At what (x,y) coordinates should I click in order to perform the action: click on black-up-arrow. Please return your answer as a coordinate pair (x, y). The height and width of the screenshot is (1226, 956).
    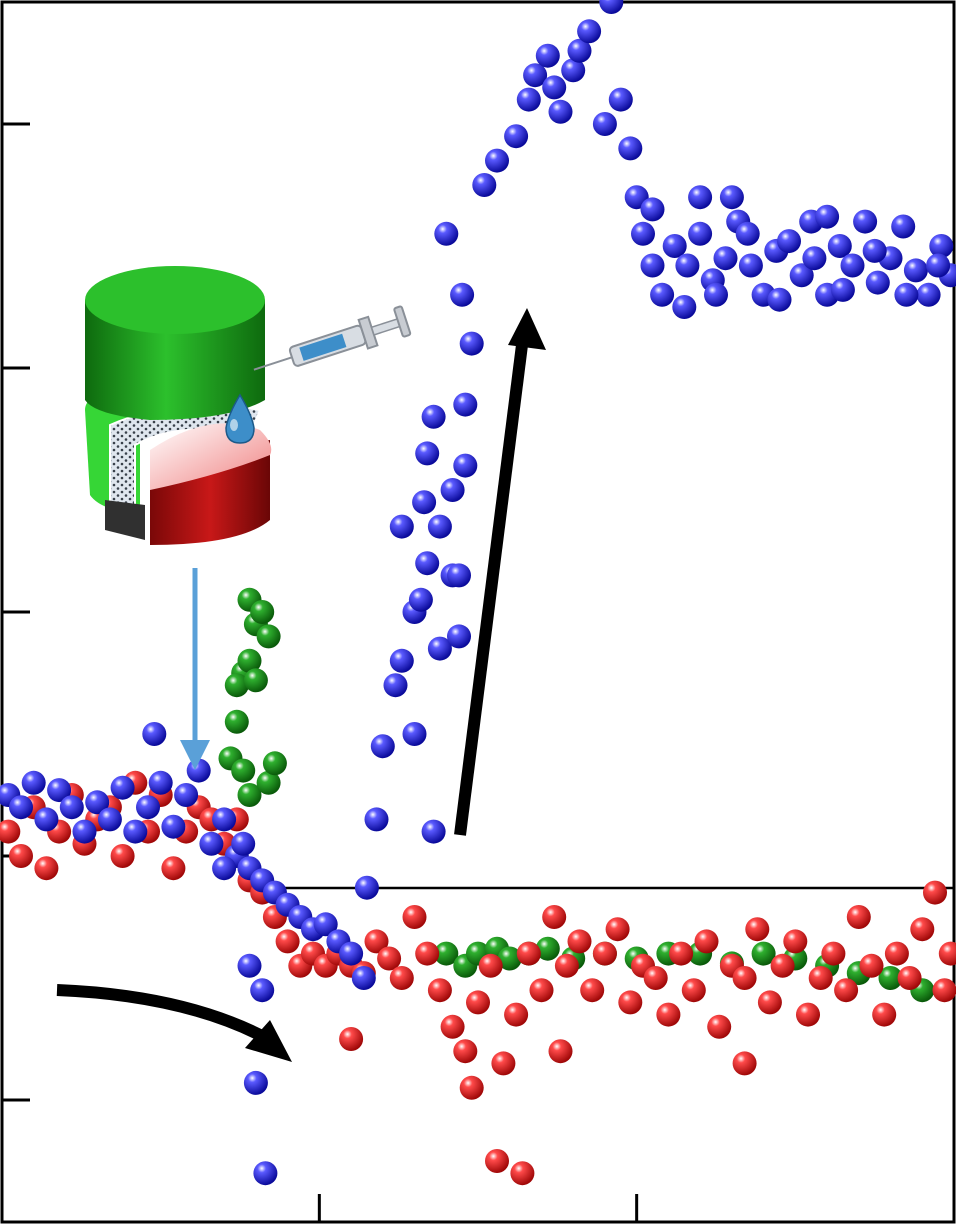
    Looking at the image, I should click on (500, 572).